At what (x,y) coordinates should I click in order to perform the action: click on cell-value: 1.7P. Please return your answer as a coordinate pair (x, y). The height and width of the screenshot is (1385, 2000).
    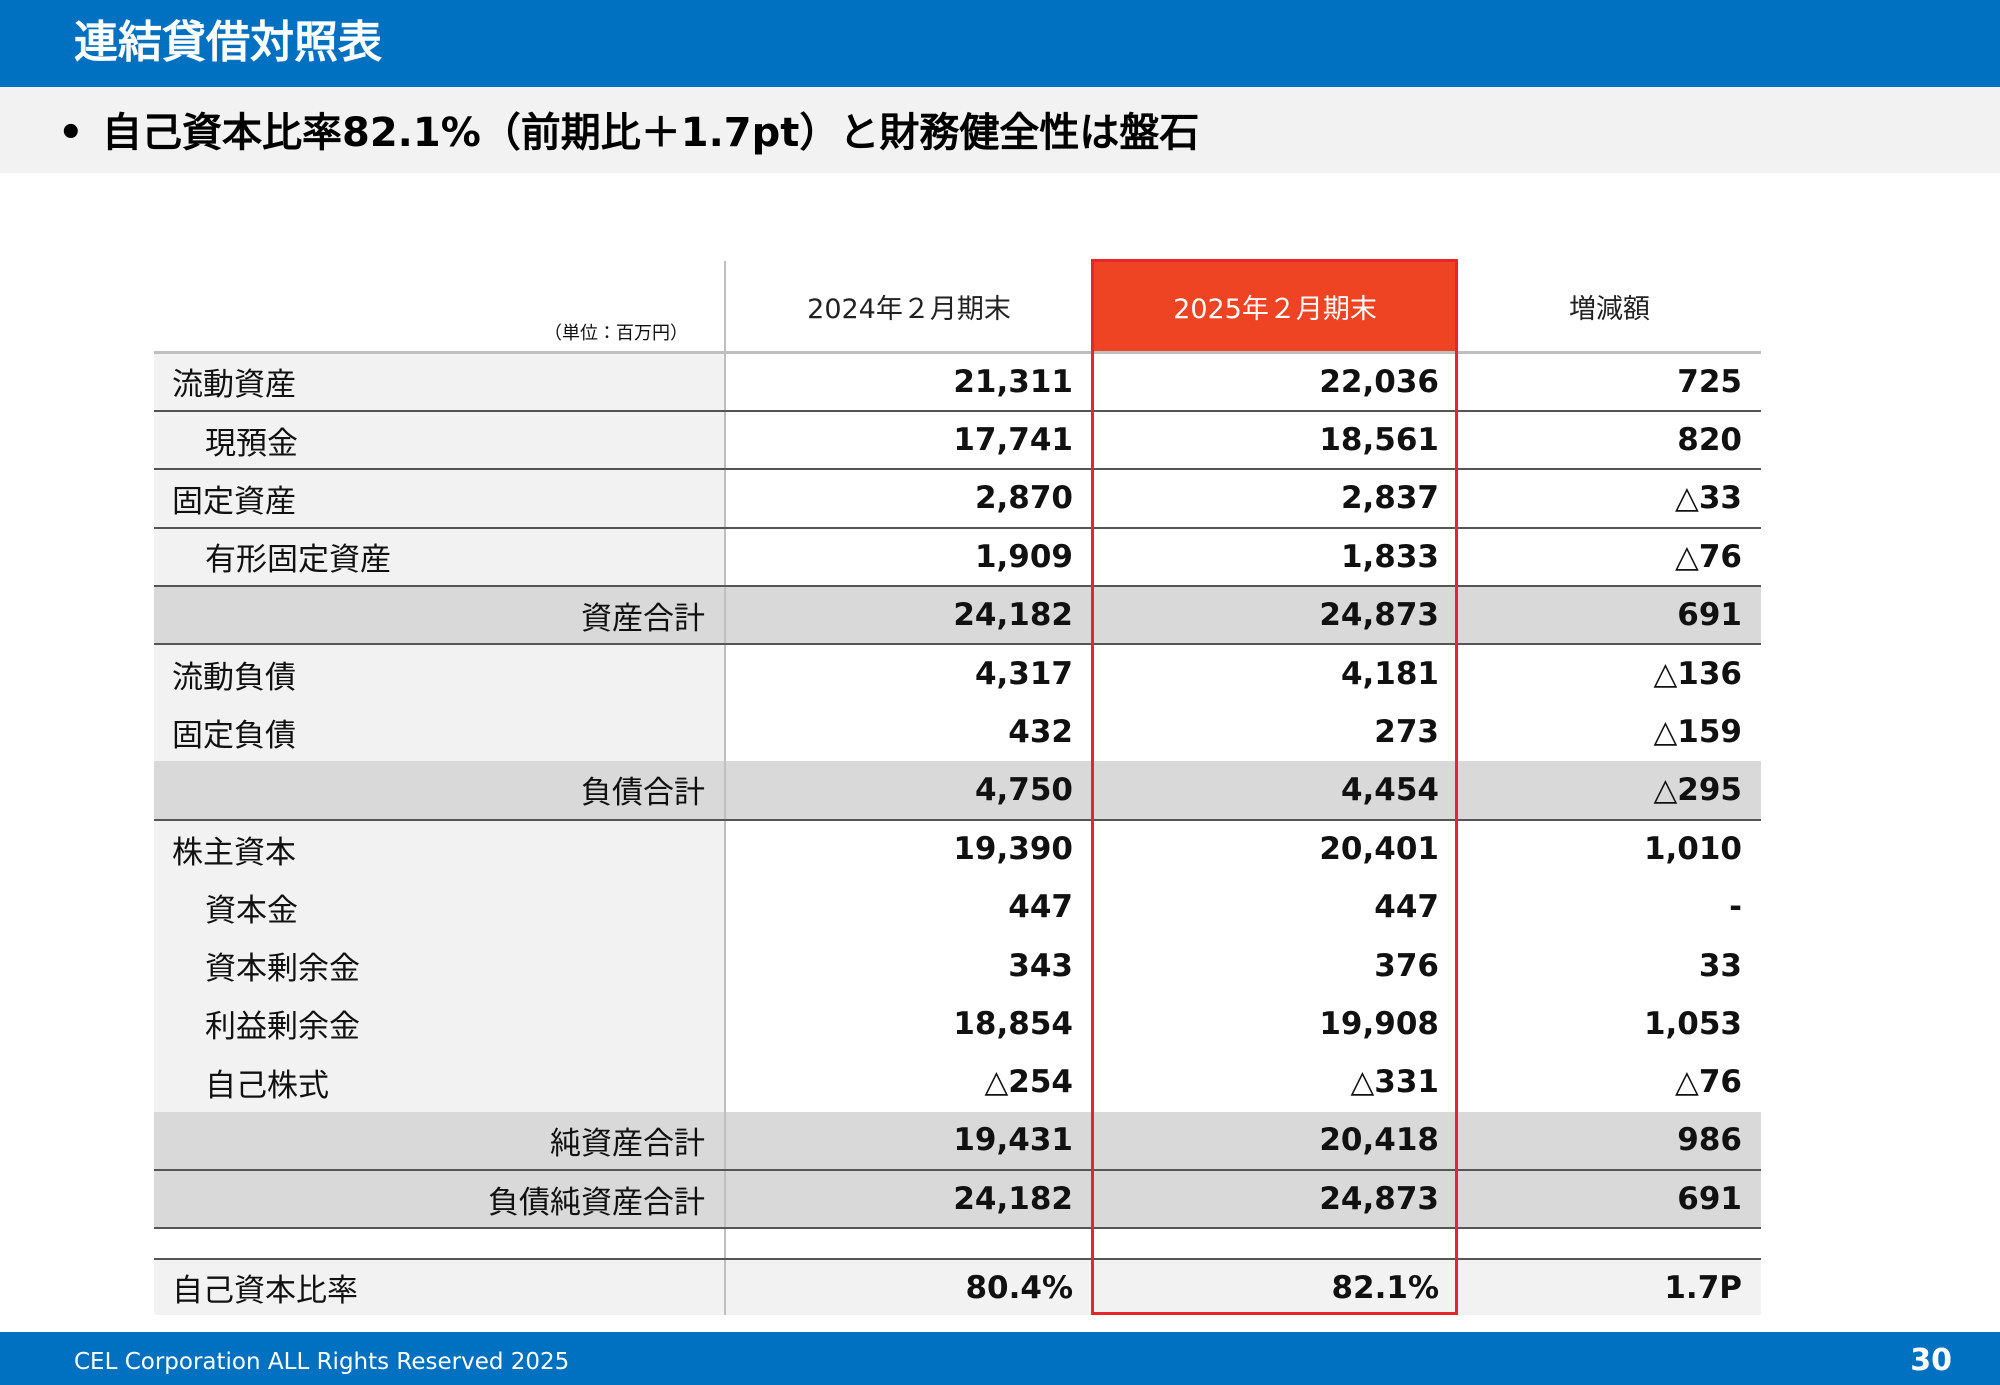
    Looking at the image, I should click on (1609, 1287).